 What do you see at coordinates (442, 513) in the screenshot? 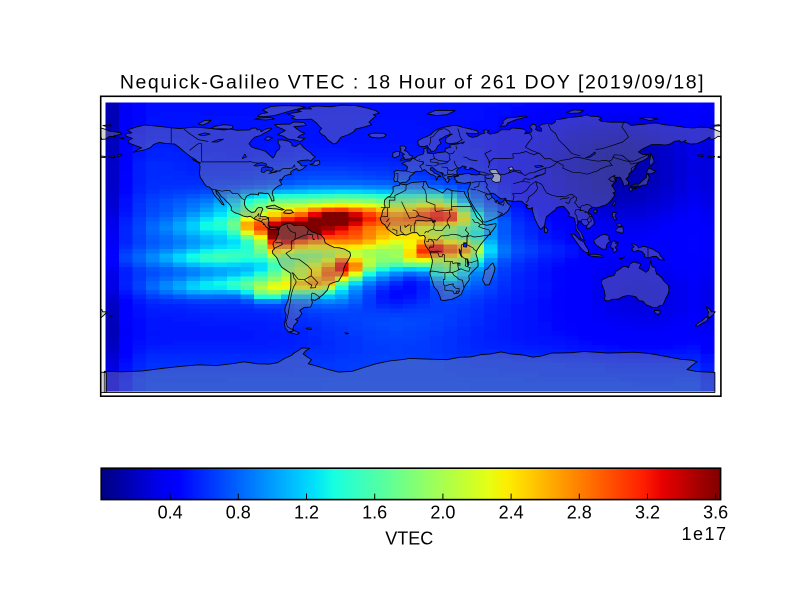
I see `svg-text: 2.0` at bounding box center [442, 513].